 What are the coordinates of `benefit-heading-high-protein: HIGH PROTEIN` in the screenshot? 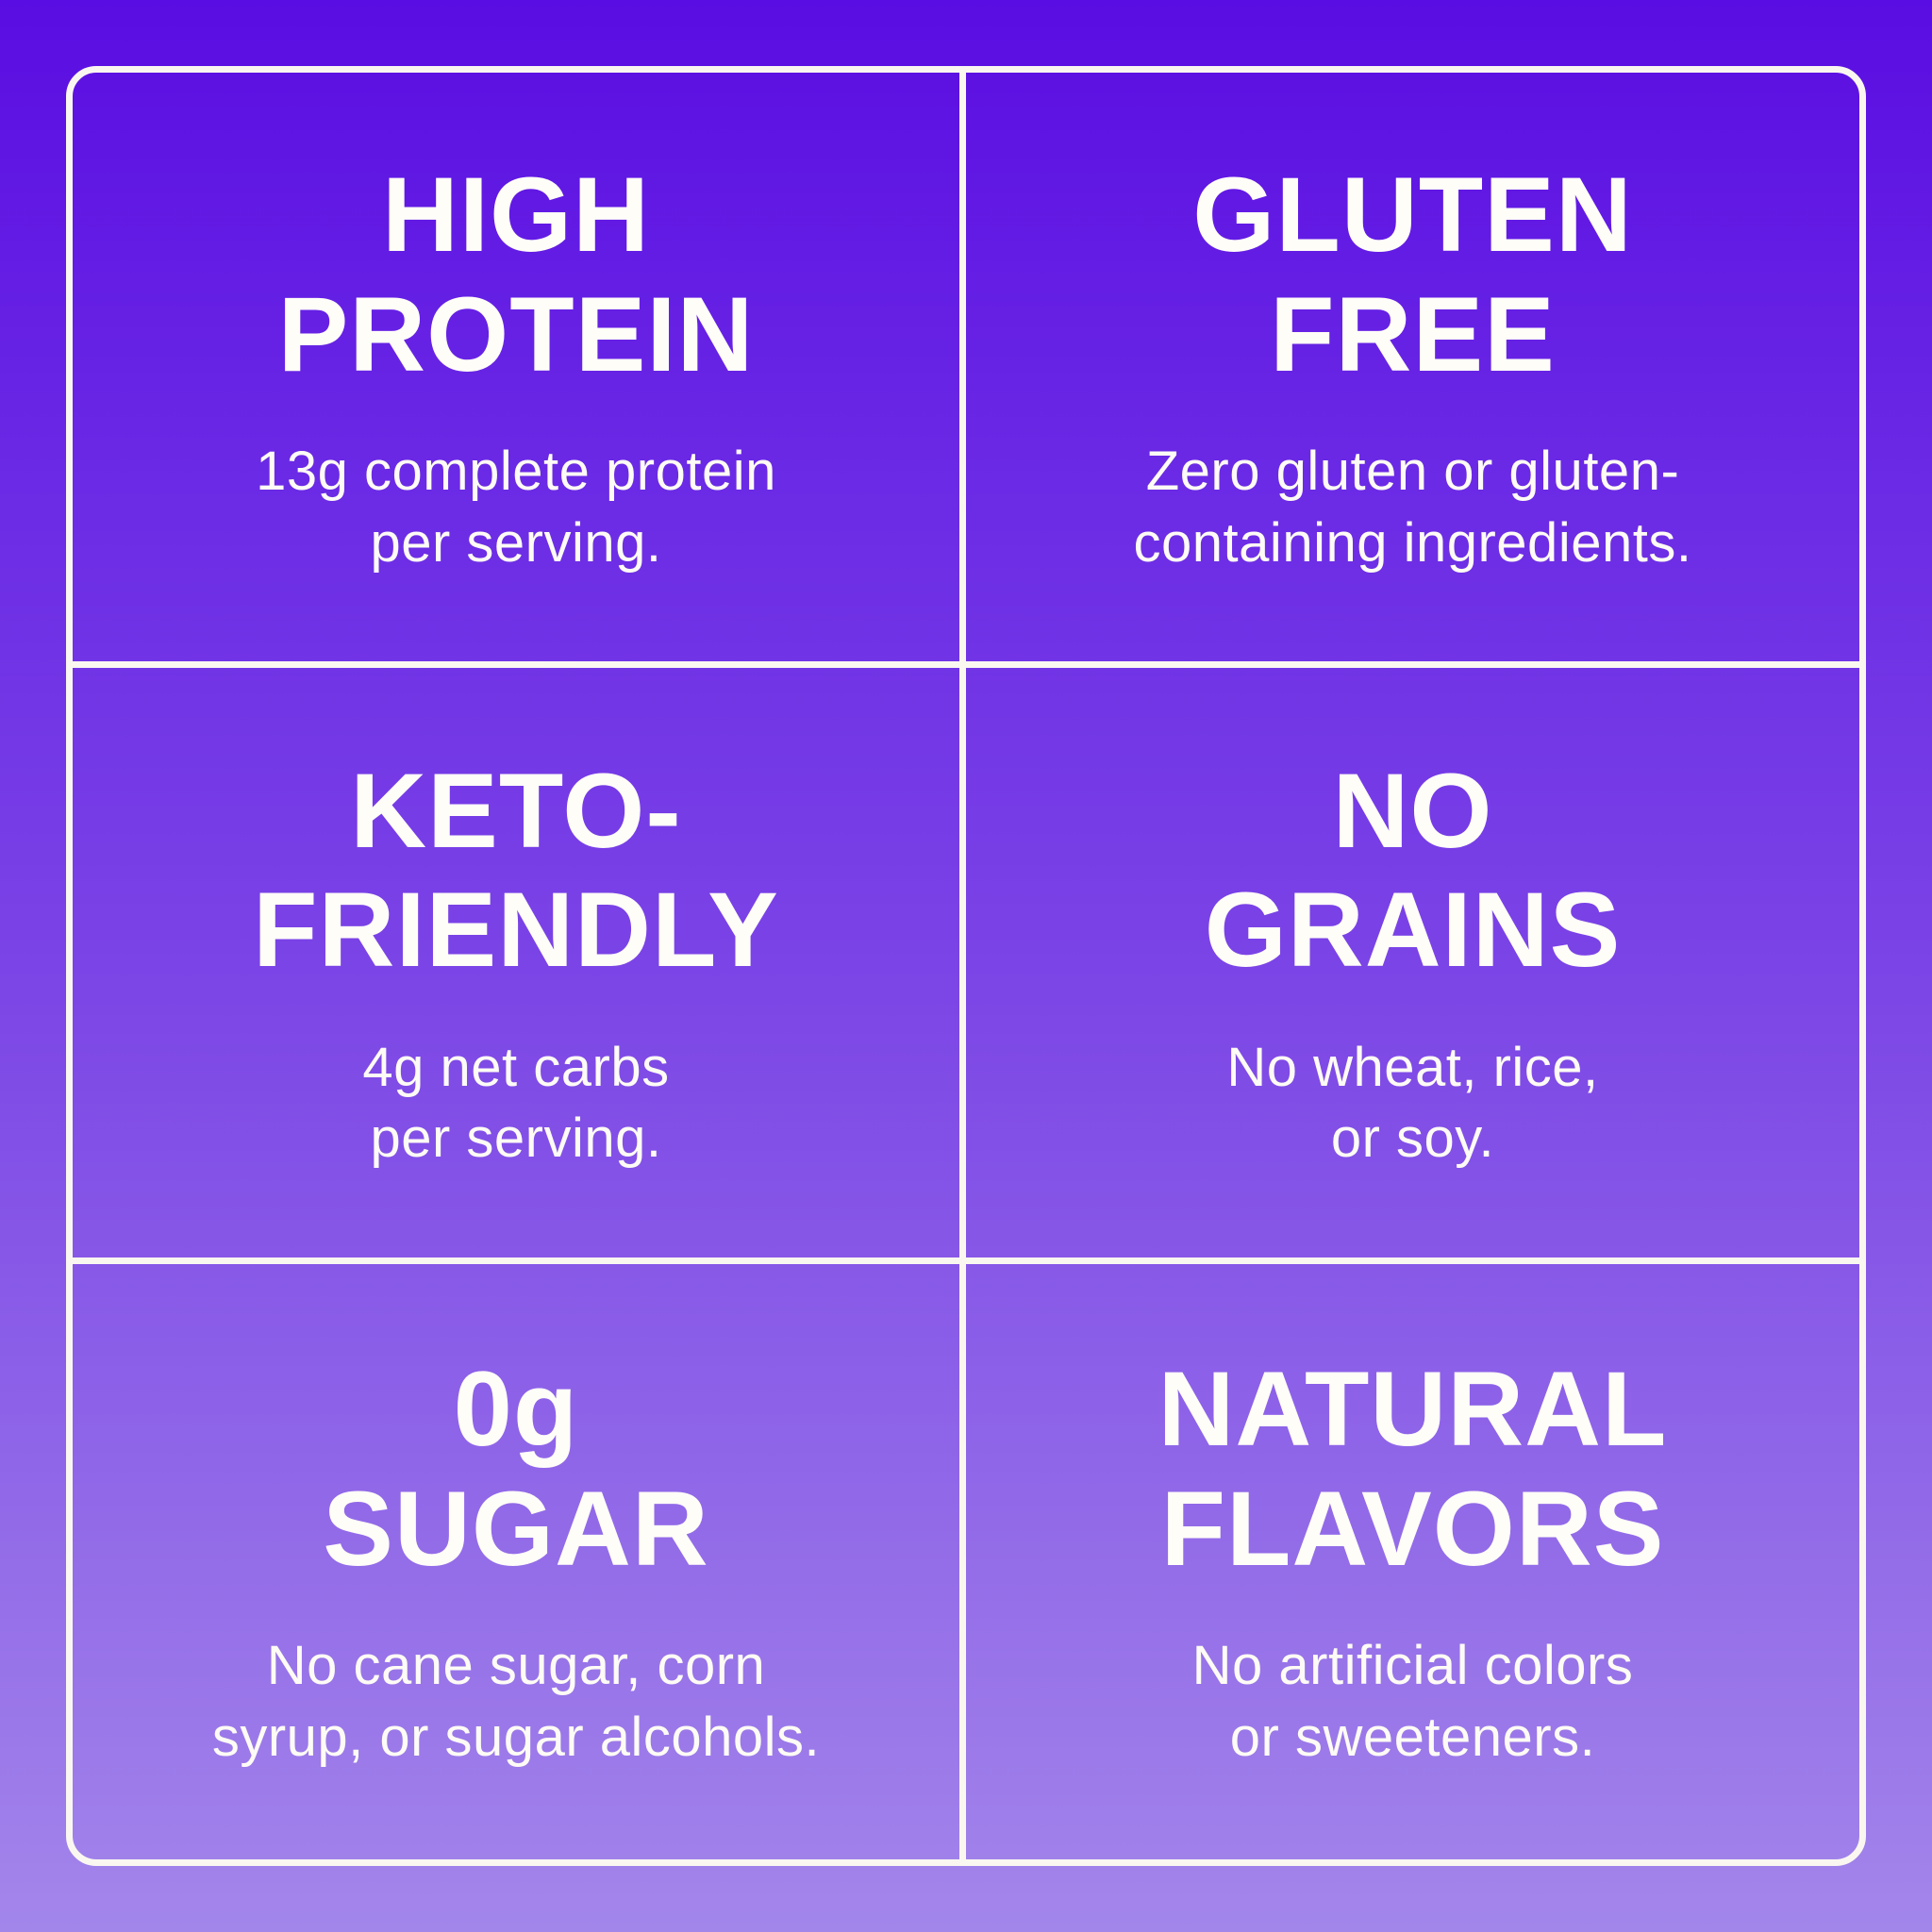 It's located at (517, 275).